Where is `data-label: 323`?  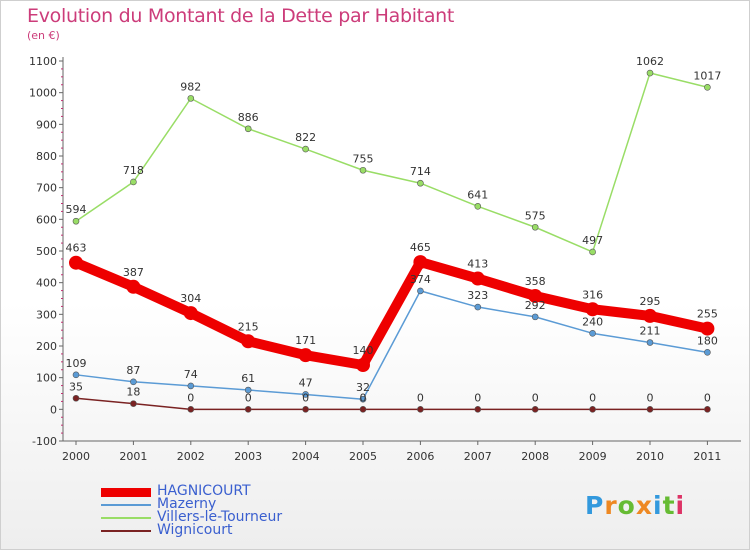
data-label: 323 is located at coordinates (477, 295).